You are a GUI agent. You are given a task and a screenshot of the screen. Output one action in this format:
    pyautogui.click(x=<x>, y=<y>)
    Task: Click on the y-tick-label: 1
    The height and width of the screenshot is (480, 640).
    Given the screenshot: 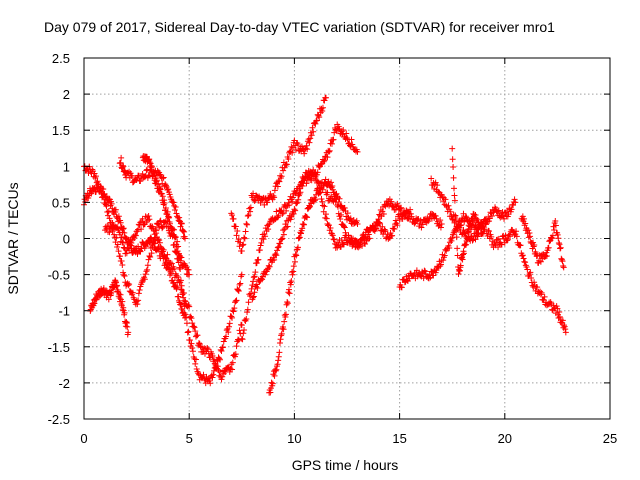 What is the action you would take?
    pyautogui.click(x=66, y=166)
    